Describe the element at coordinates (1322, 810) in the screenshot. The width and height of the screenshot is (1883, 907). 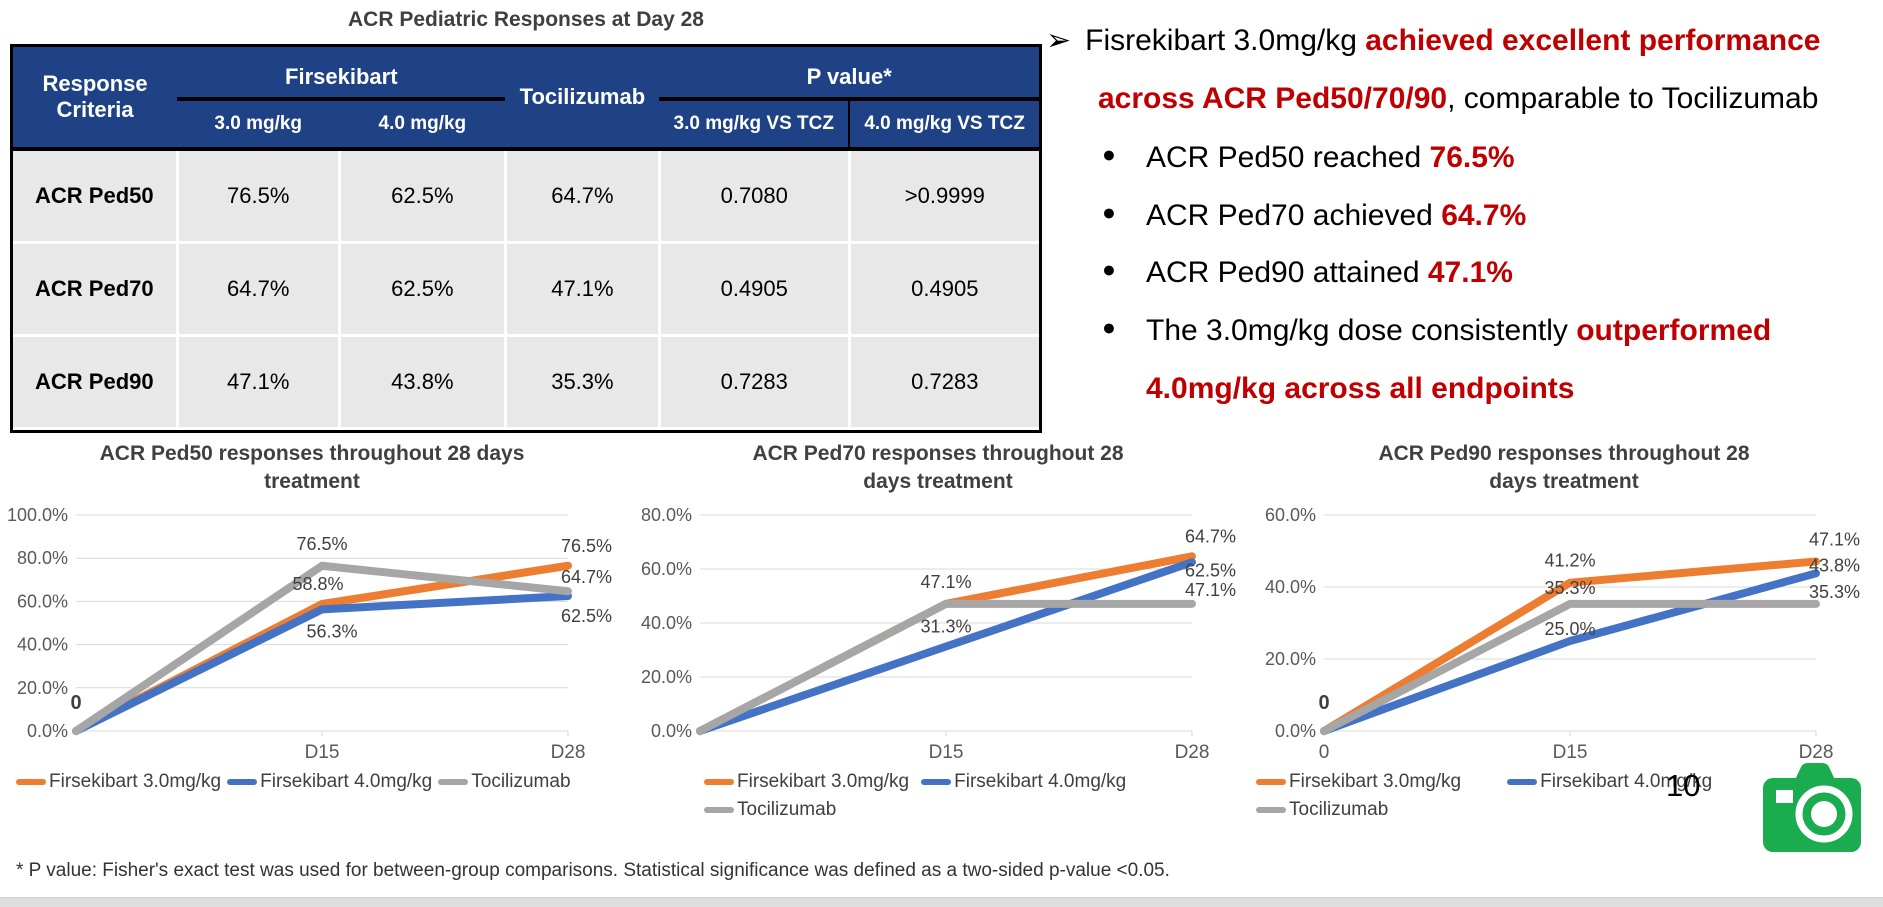
I see `legend-item: Tocilizumab` at that location.